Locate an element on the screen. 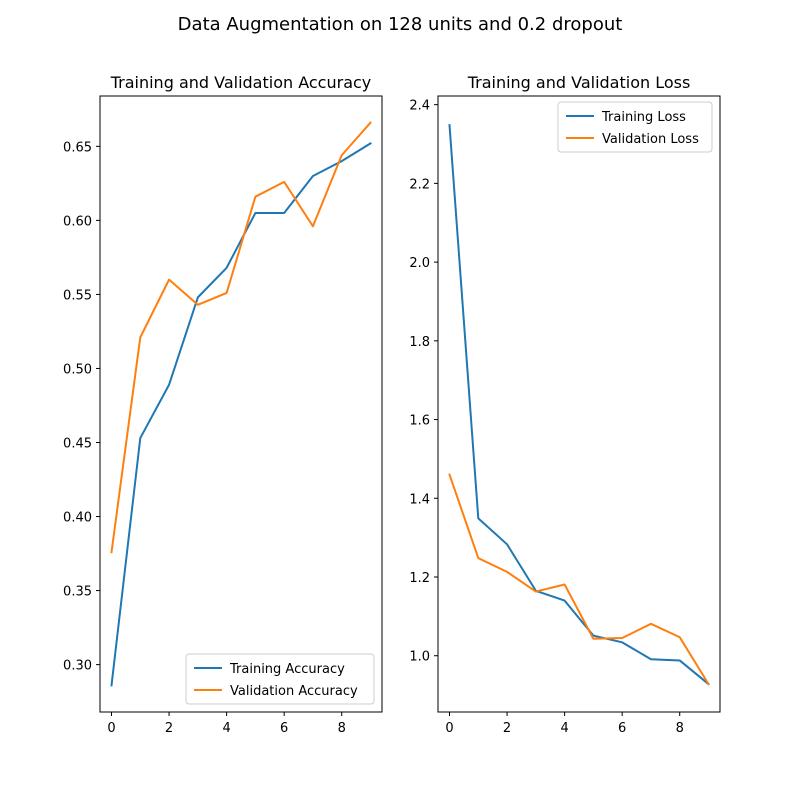 The height and width of the screenshot is (800, 800). legend-label-0: Training Loss is located at coordinates (643, 117).